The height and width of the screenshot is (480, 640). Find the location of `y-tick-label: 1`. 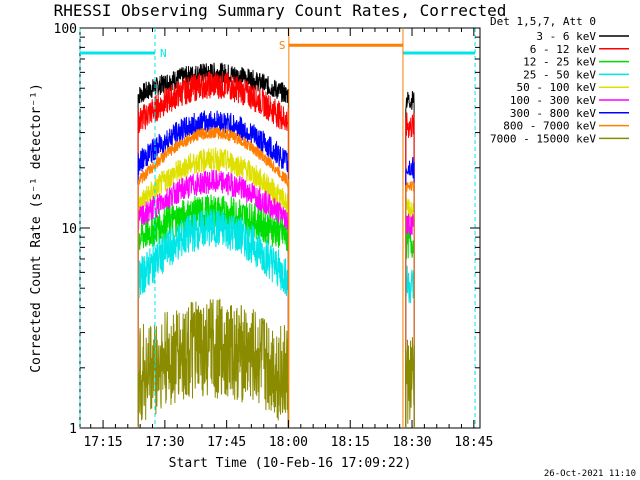

y-tick-label: 1 is located at coordinates (73, 429).